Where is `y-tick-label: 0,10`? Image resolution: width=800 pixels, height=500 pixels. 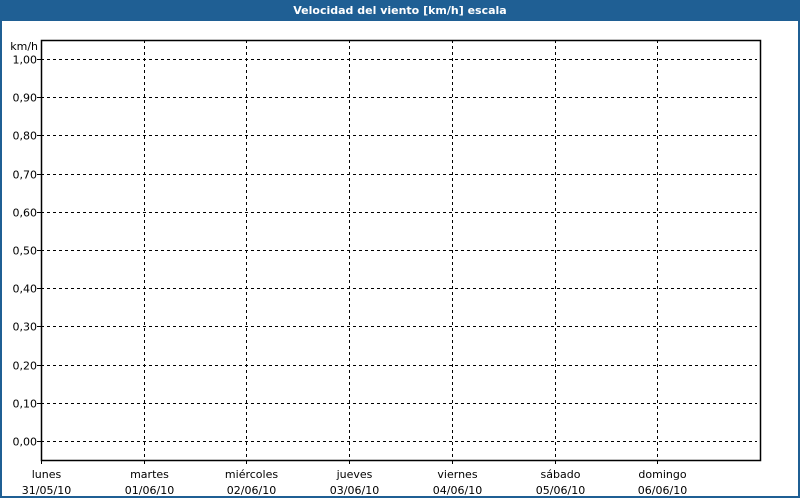
y-tick-label: 0,10 is located at coordinates (25, 404).